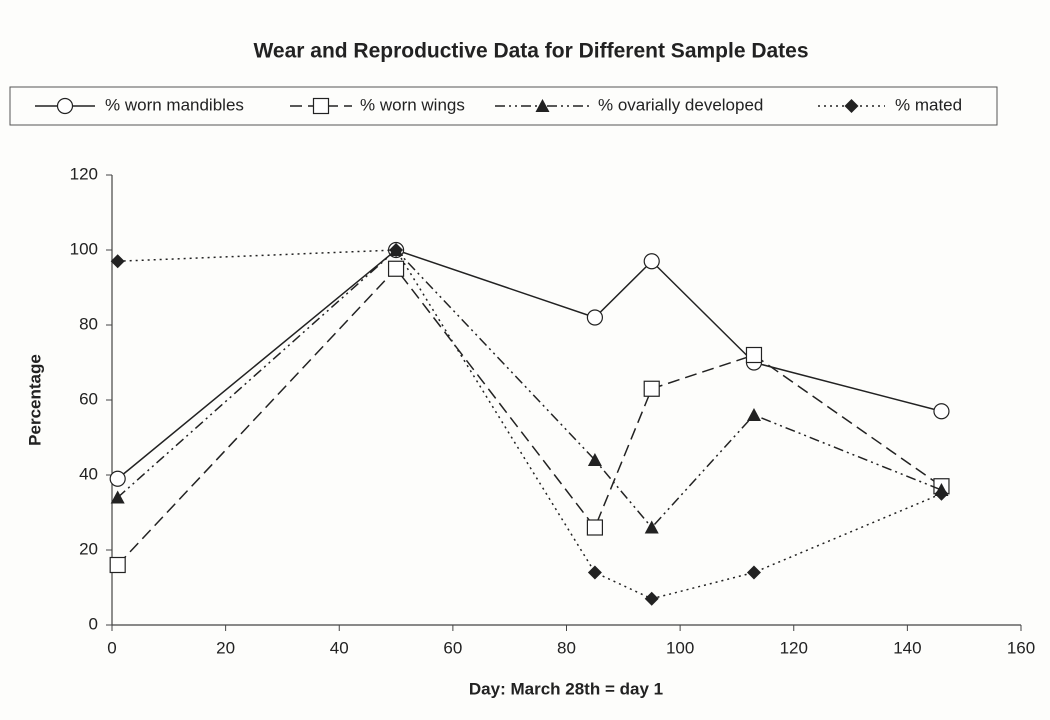 This screenshot has height=720, width=1050. Describe the element at coordinates (88, 548) in the screenshot. I see `y-tick-label: 20` at that location.